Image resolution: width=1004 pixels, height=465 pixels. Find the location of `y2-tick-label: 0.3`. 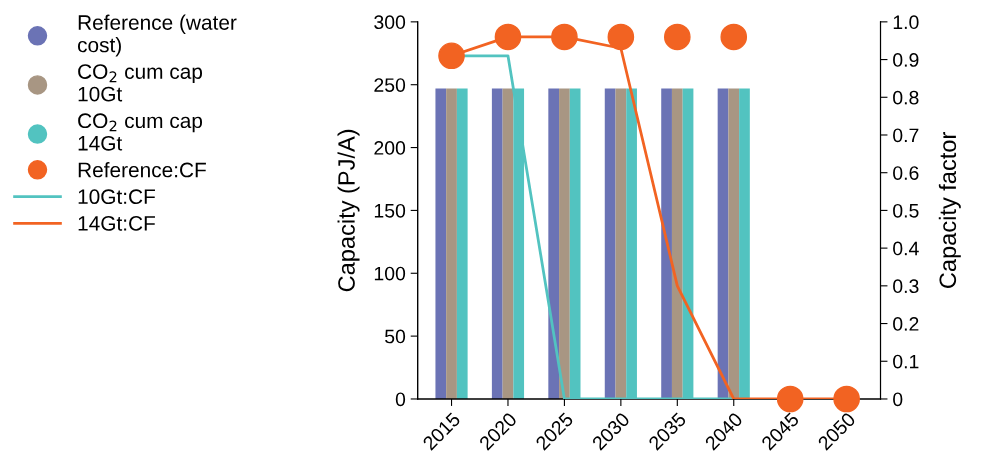

y2-tick-label: 0.3 is located at coordinates (906, 286).